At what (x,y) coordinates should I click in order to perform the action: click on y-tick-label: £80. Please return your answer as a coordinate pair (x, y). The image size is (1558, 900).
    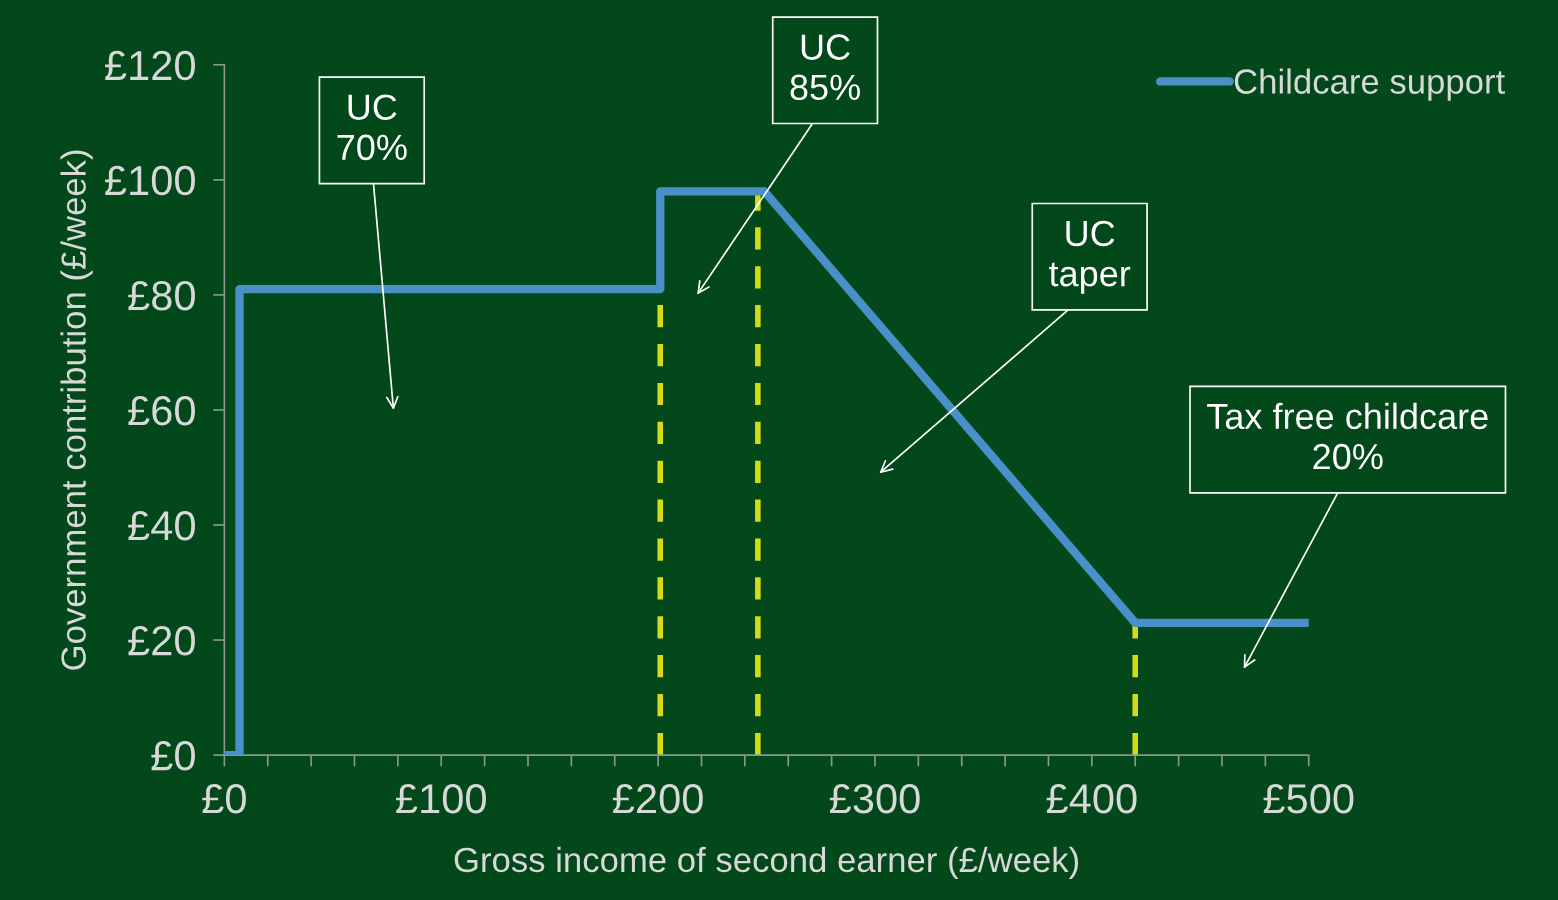
    Looking at the image, I should click on (161, 295).